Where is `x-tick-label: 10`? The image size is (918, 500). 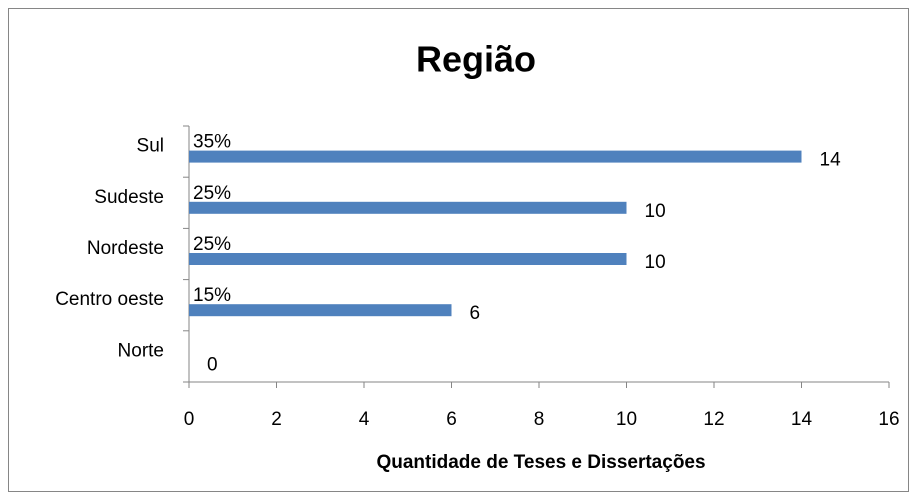
x-tick-label: 10 is located at coordinates (626, 419).